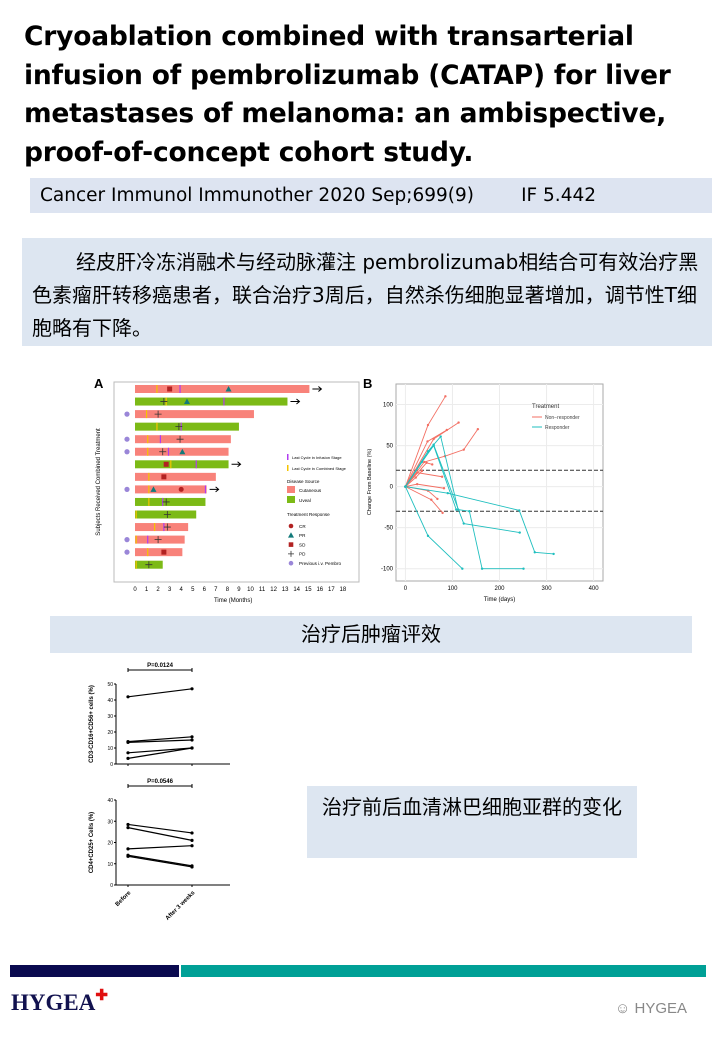 This screenshot has height=1040, width=720. What do you see at coordinates (660, 1008) in the screenshot?
I see `watermark-text: HYGEA` at bounding box center [660, 1008].